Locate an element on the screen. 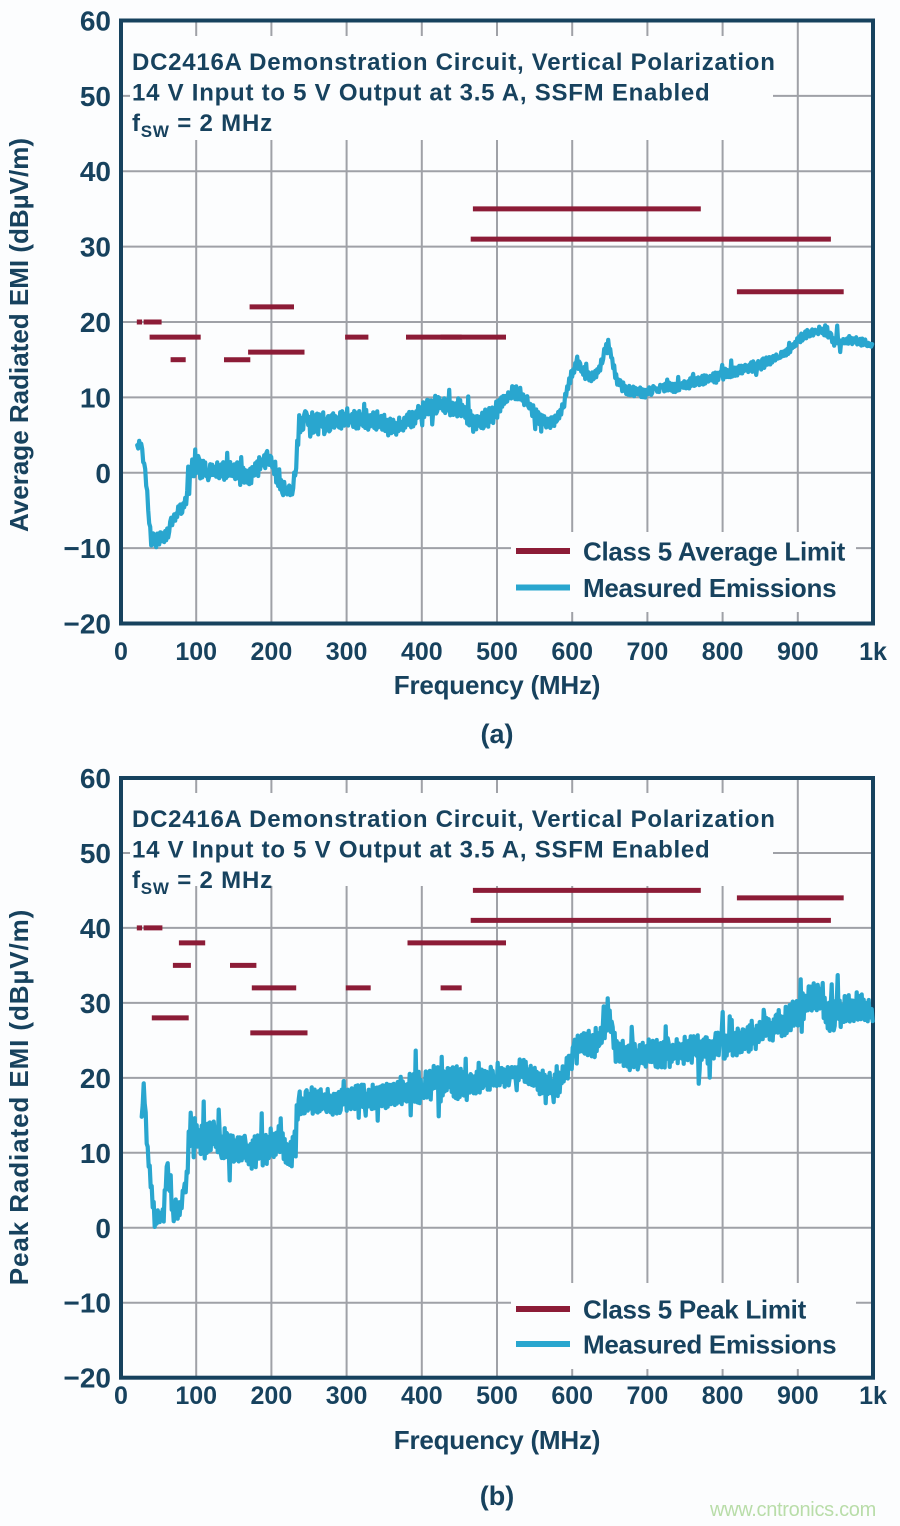 The height and width of the screenshot is (1526, 900). svg-text: Class 5 Peak Limit is located at coordinates (695, 1310).